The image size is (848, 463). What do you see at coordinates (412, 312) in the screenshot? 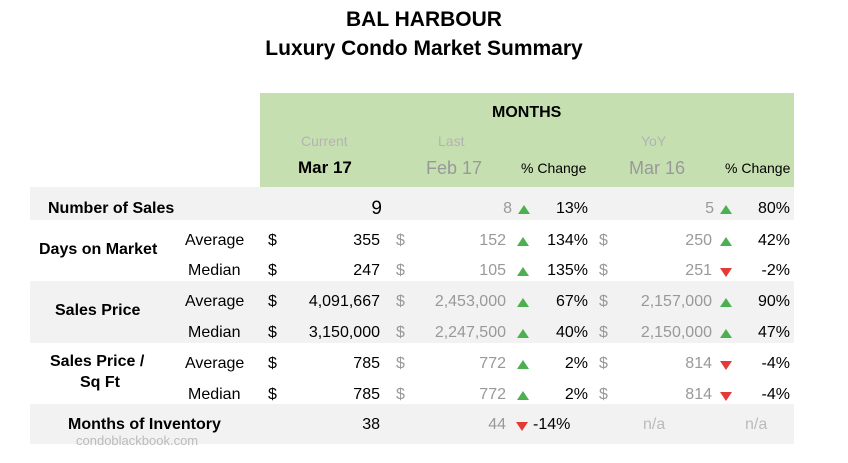
I see `band-sales-price` at bounding box center [412, 312].